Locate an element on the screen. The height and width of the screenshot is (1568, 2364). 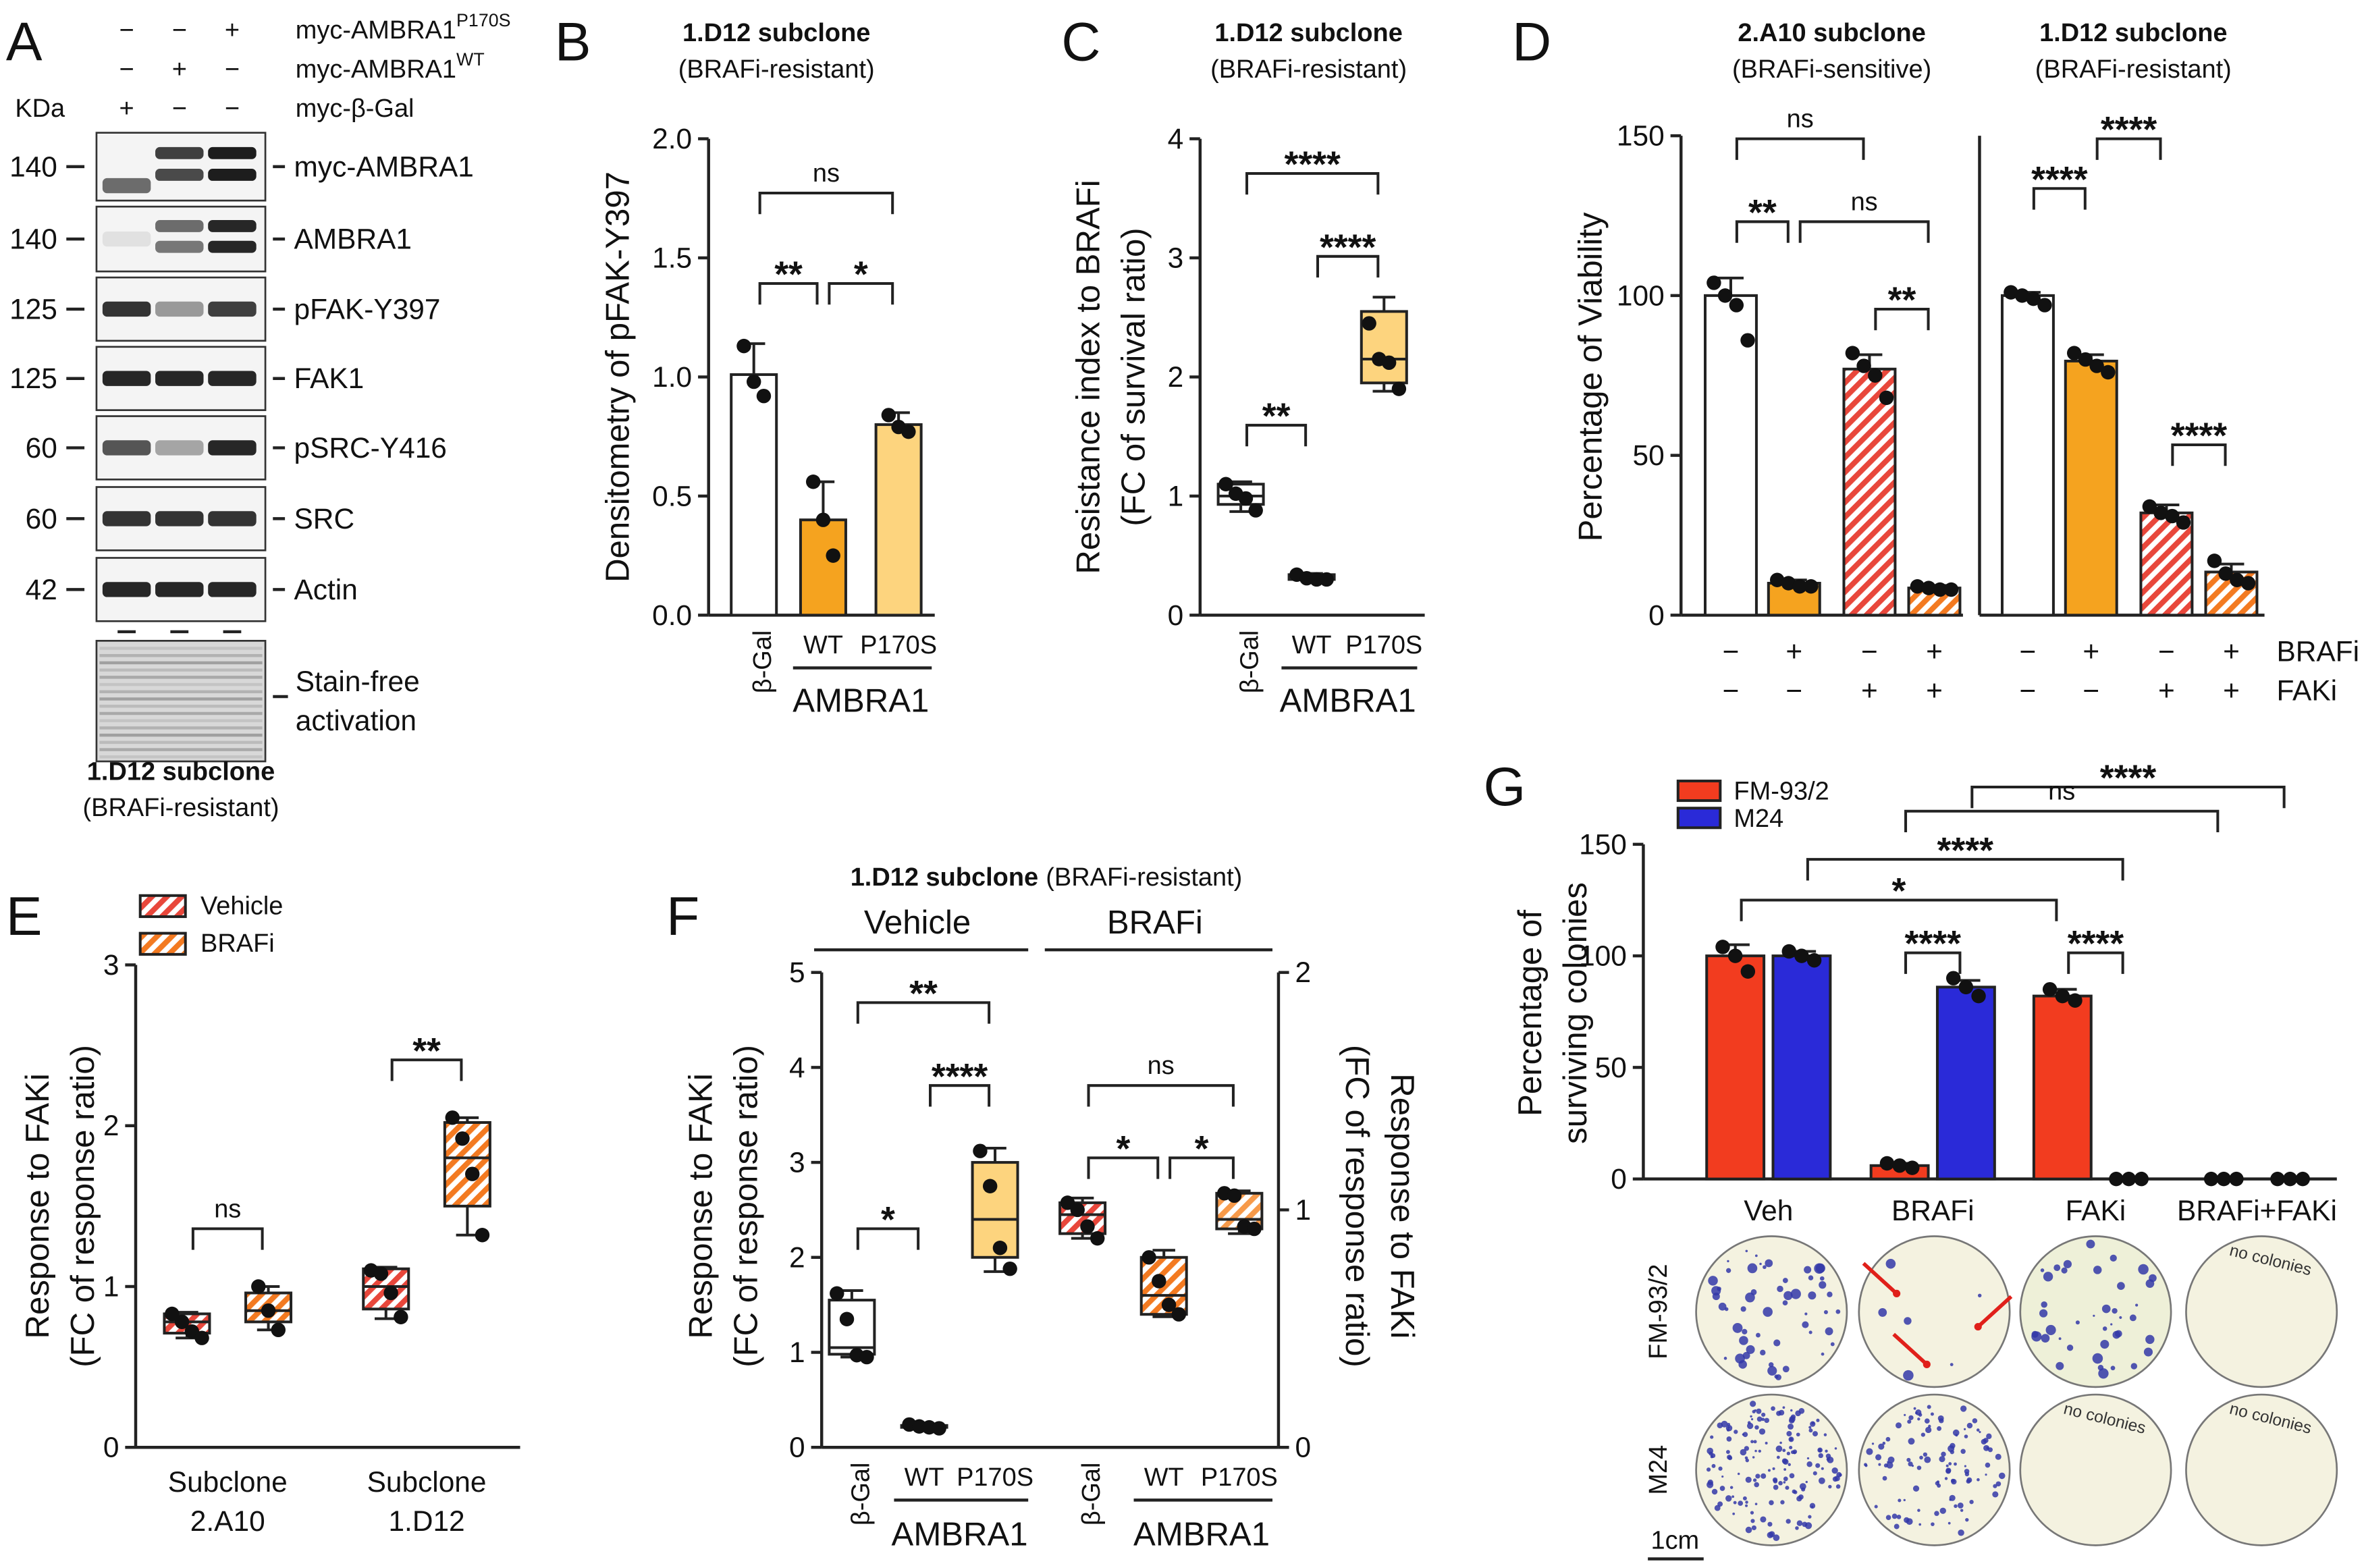
x-tick-label: BRAFi is located at coordinates (1933, 1210).